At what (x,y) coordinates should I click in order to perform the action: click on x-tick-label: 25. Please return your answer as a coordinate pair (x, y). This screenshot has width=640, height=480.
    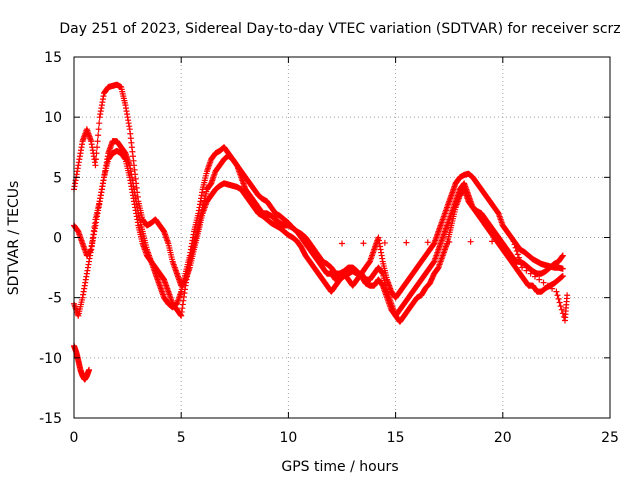
    Looking at the image, I should click on (610, 438).